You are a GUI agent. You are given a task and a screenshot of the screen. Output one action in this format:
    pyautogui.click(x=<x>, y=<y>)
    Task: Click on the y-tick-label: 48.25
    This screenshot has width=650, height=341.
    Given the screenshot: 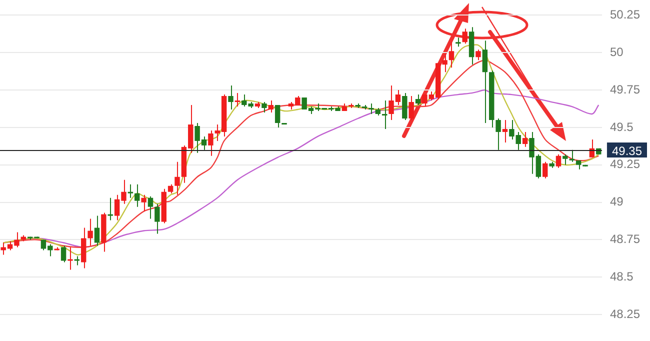 What is the action you would take?
    pyautogui.click(x=625, y=313)
    